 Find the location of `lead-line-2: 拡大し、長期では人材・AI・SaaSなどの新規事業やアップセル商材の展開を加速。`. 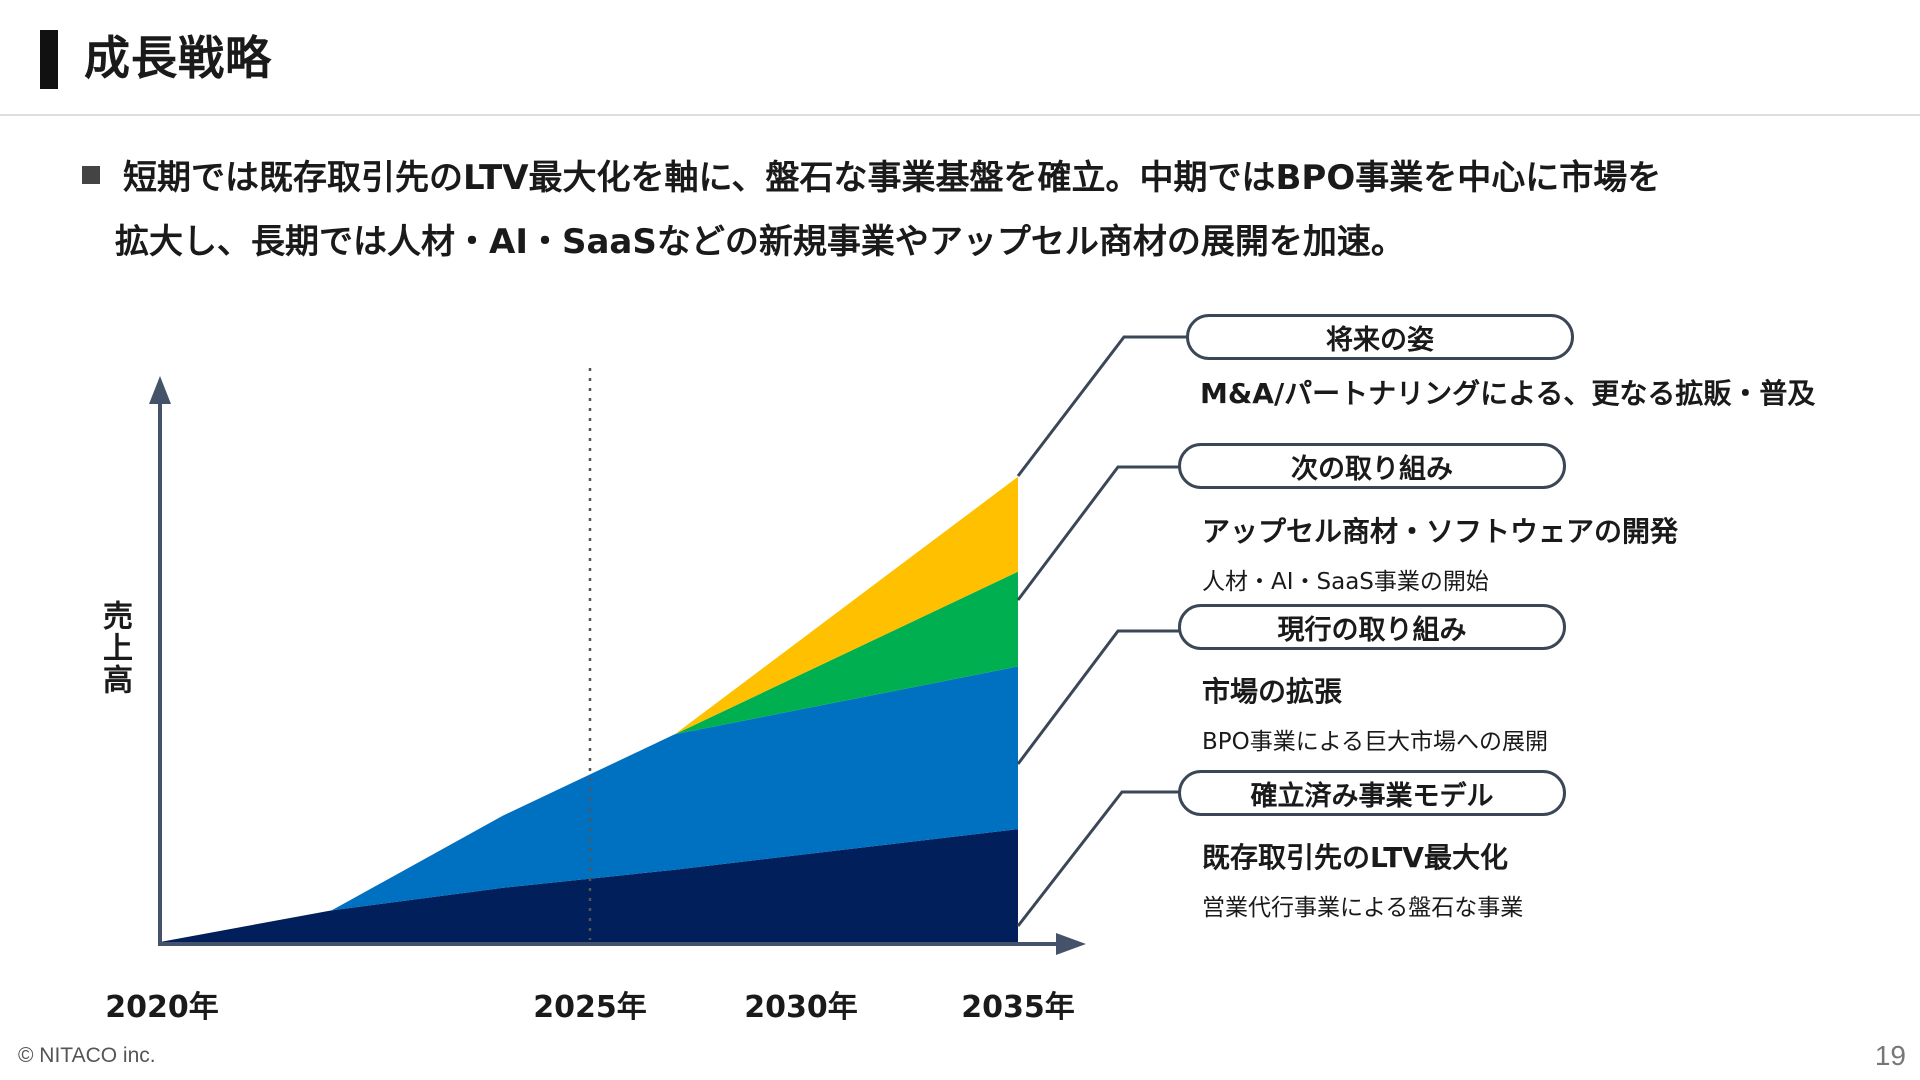

lead-line-2: 拡大し、長期では人材・AI・SaaSなどの新規事業やアップセル商材の展開を加速。 is located at coordinates (760, 242).